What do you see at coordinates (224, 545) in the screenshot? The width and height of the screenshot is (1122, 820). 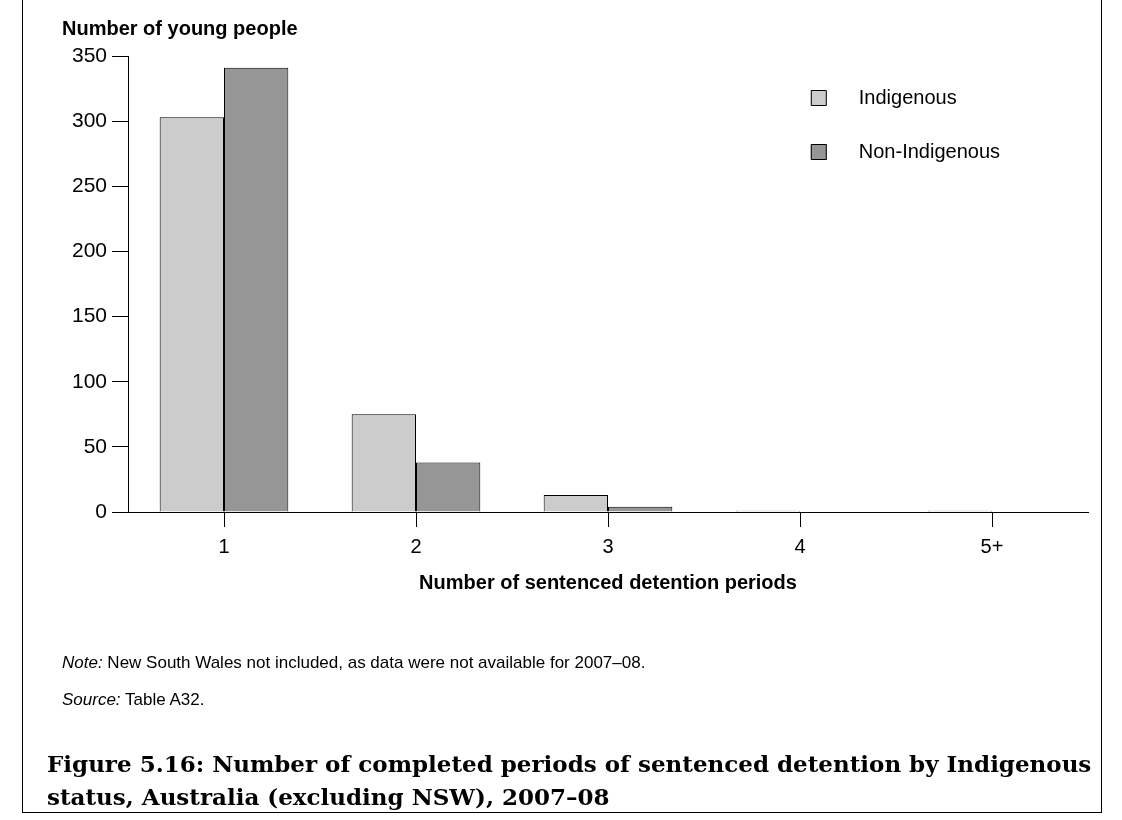 I see `x-tick-label: 1` at bounding box center [224, 545].